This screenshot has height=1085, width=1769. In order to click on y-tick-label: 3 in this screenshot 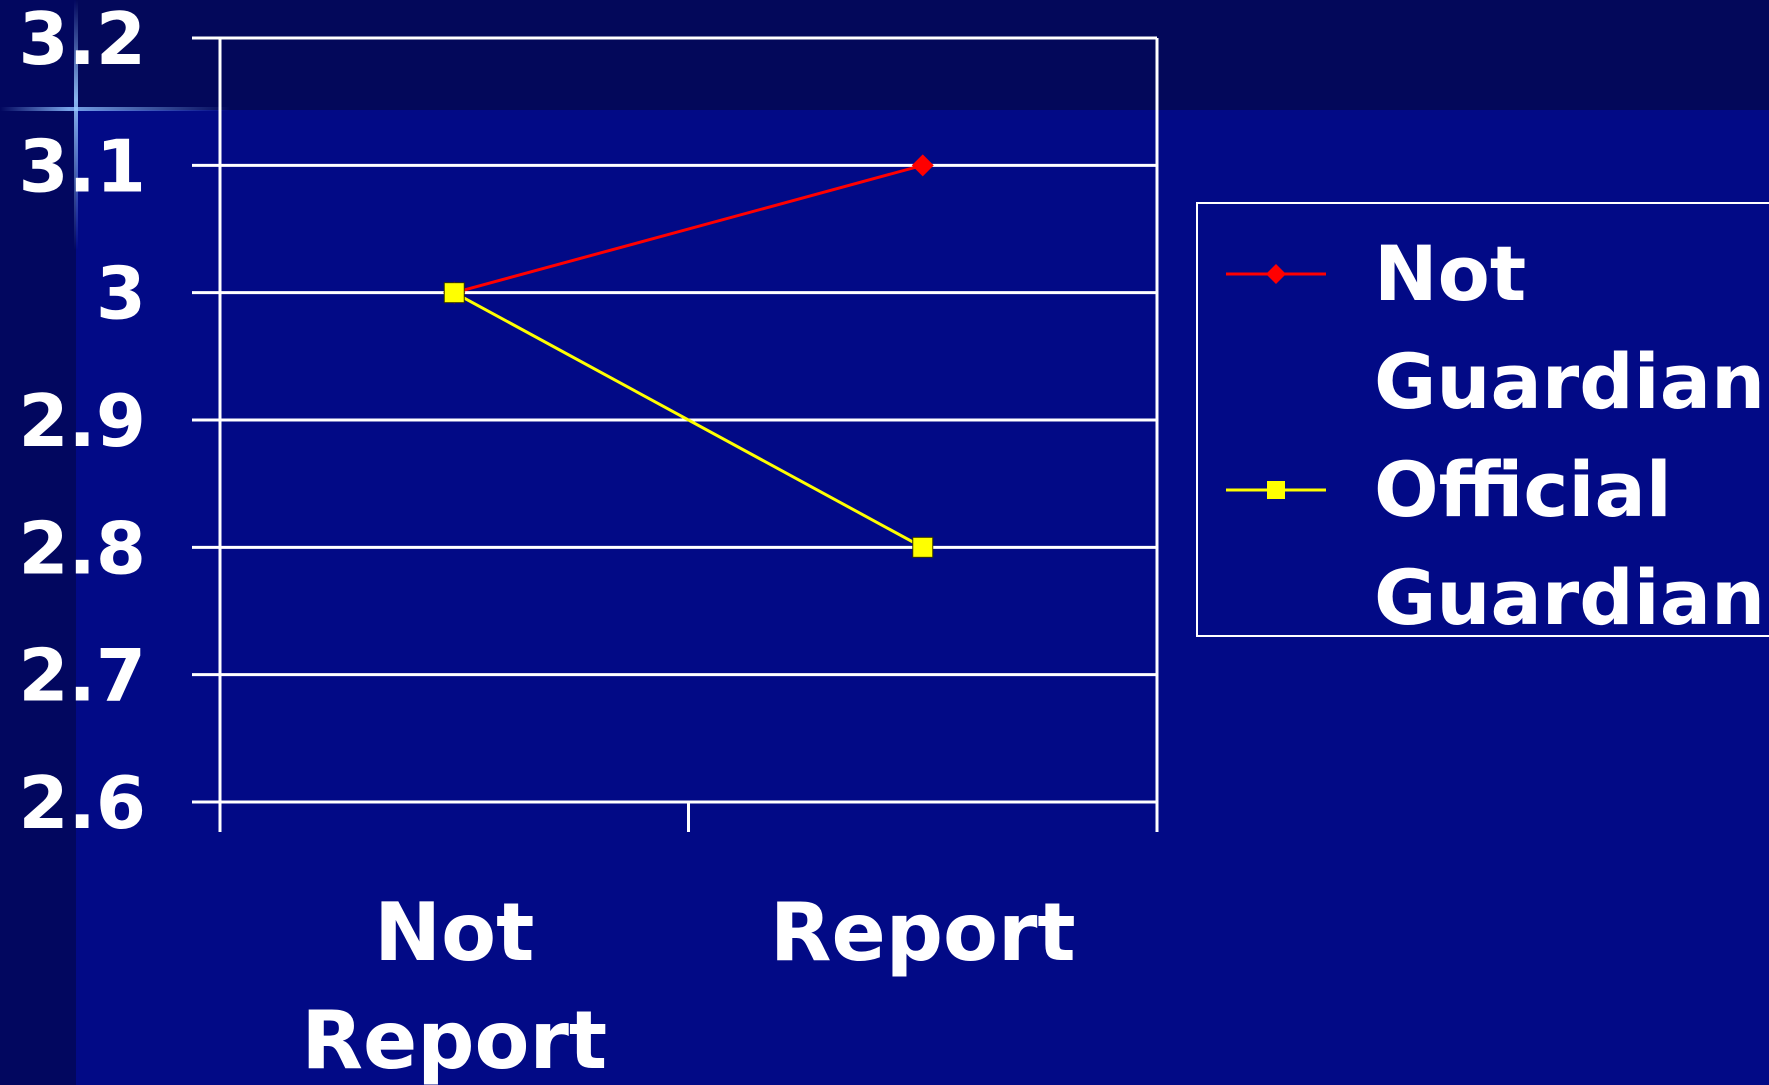, I will do `click(121, 294)`.